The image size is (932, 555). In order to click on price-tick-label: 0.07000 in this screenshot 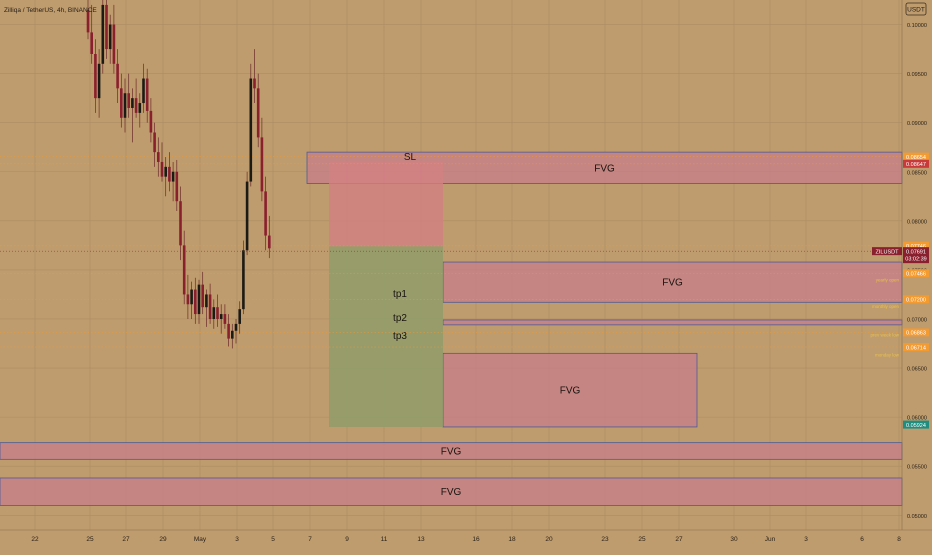, I will do `click(917, 320)`.